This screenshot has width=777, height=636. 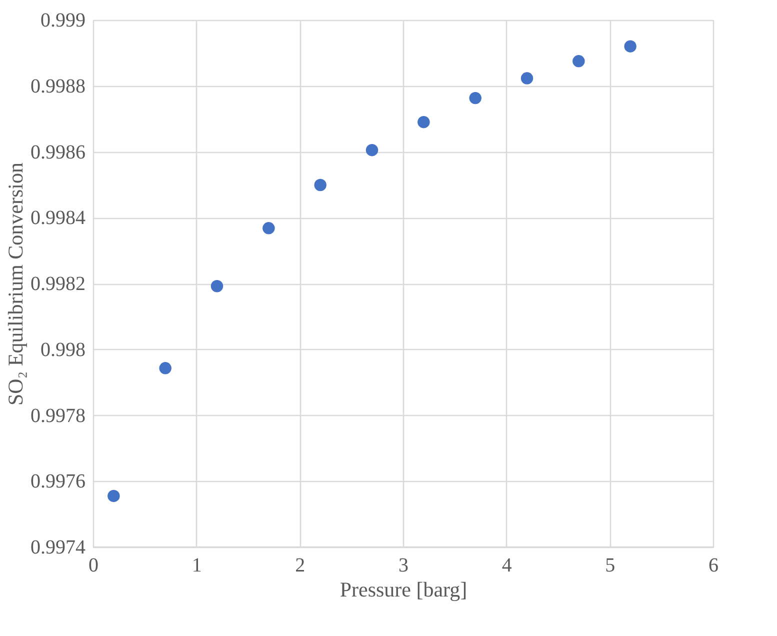 I want to click on x-axis-title: Pressure [barg], so click(x=404, y=590).